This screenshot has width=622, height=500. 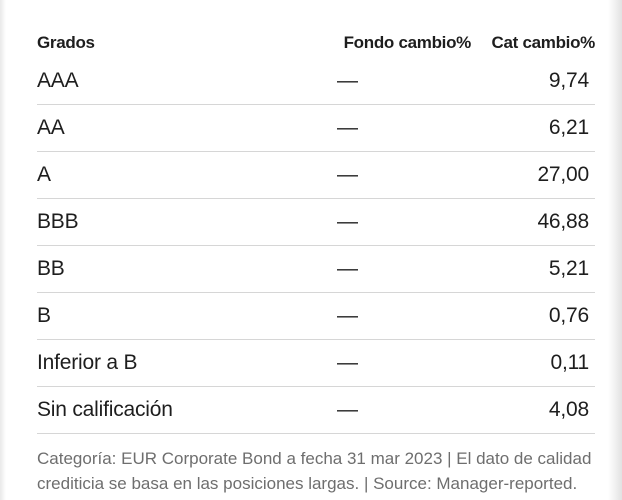 I want to click on row-category-value: 4,08, so click(x=534, y=410).